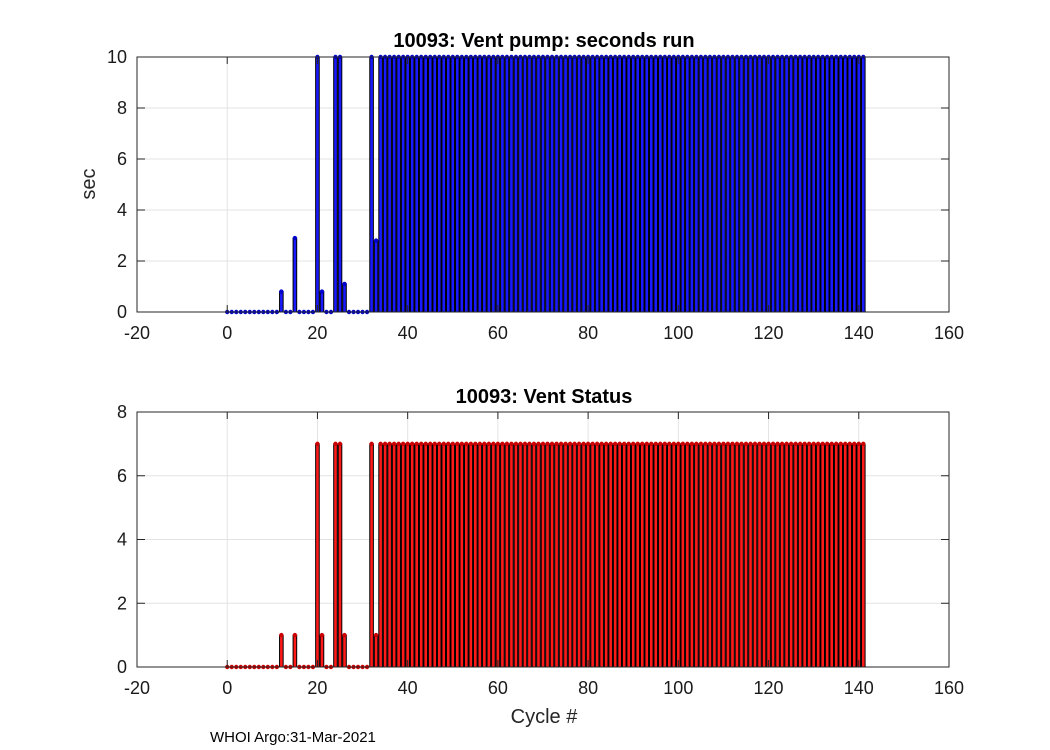 The width and height of the screenshot is (1050, 750). I want to click on chart-title: 10093: Vent Status, so click(544, 397).